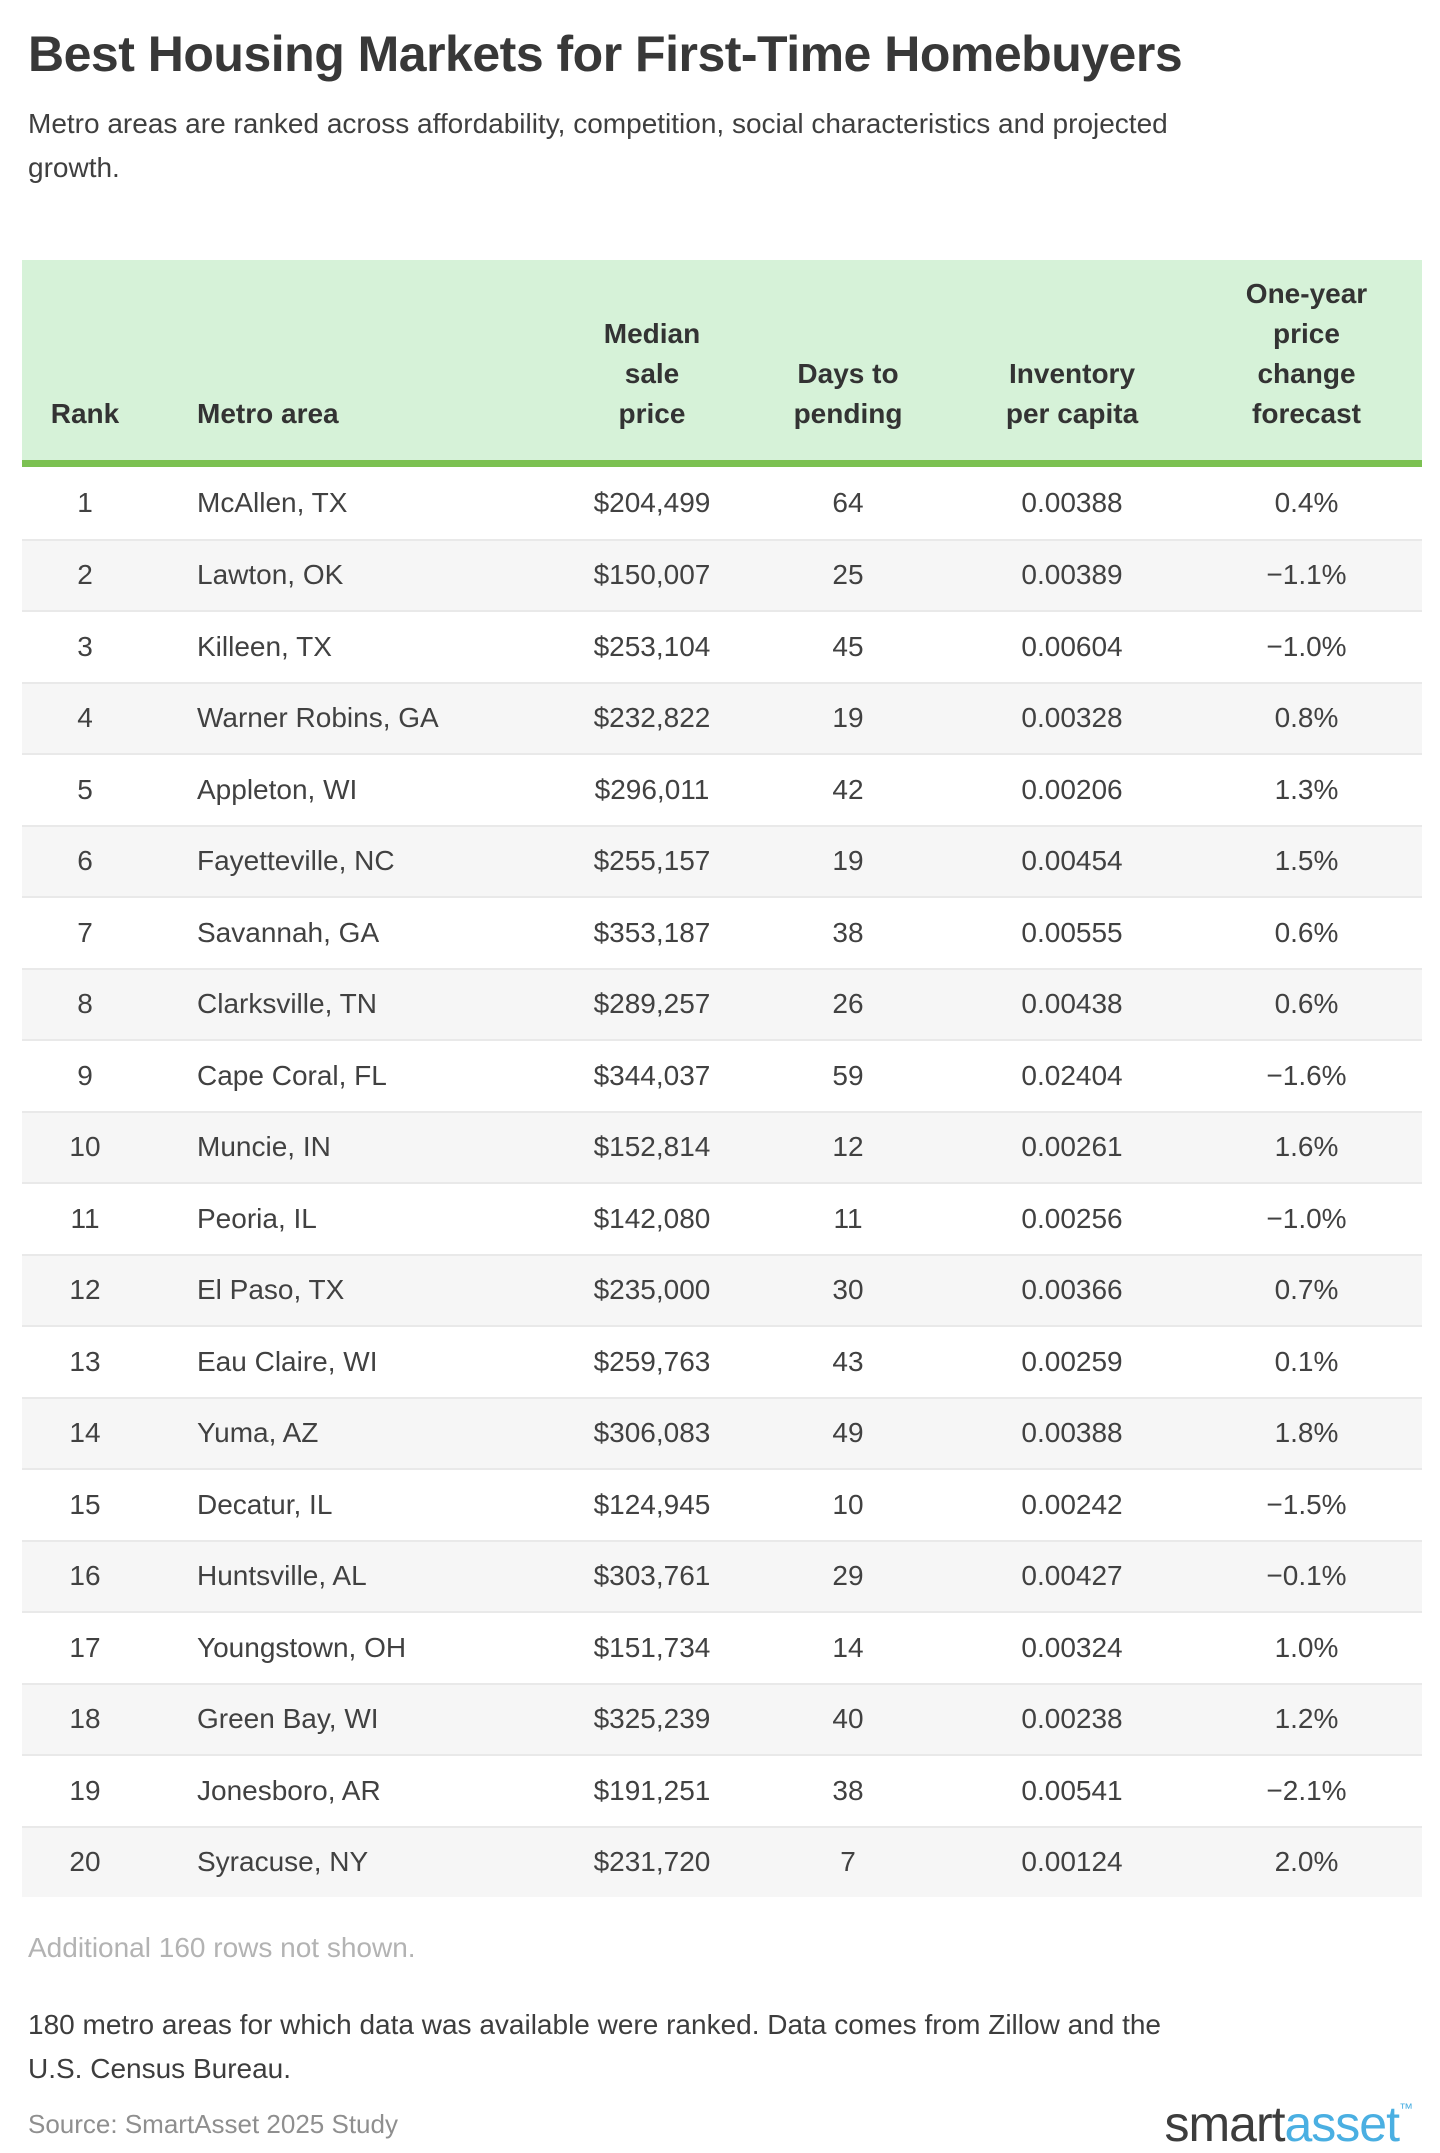  I want to click on cell-inventory-per-capita: 0.00259, so click(1072, 1361).